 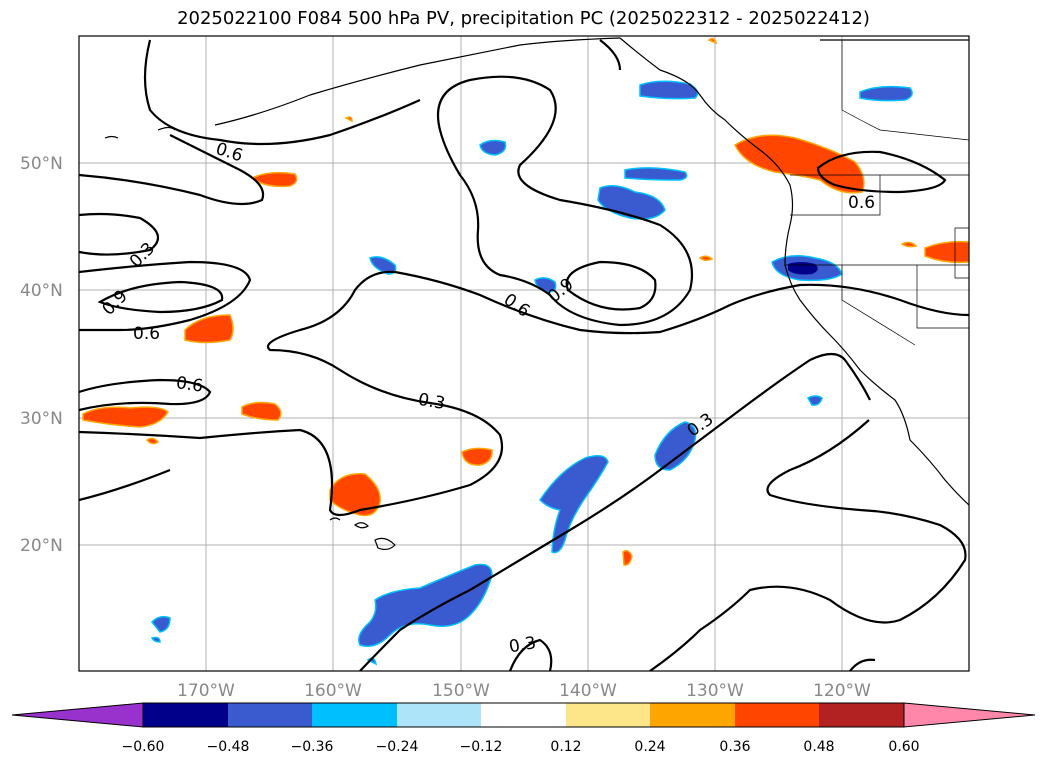 What do you see at coordinates (842, 691) in the screenshot?
I see `lon-label-120w: 120°W` at bounding box center [842, 691].